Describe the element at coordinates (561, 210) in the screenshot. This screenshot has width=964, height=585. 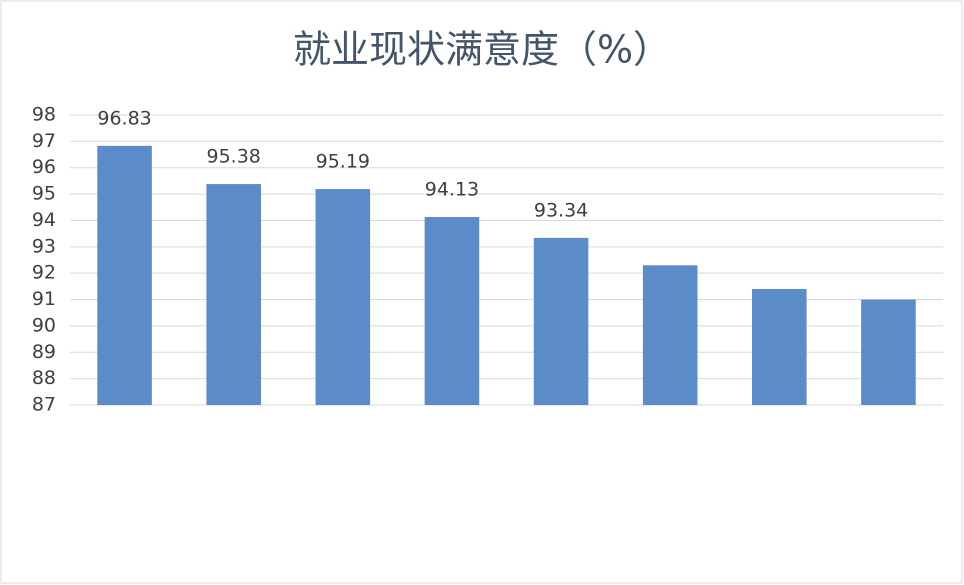
I see `data-label: 93.34` at that location.